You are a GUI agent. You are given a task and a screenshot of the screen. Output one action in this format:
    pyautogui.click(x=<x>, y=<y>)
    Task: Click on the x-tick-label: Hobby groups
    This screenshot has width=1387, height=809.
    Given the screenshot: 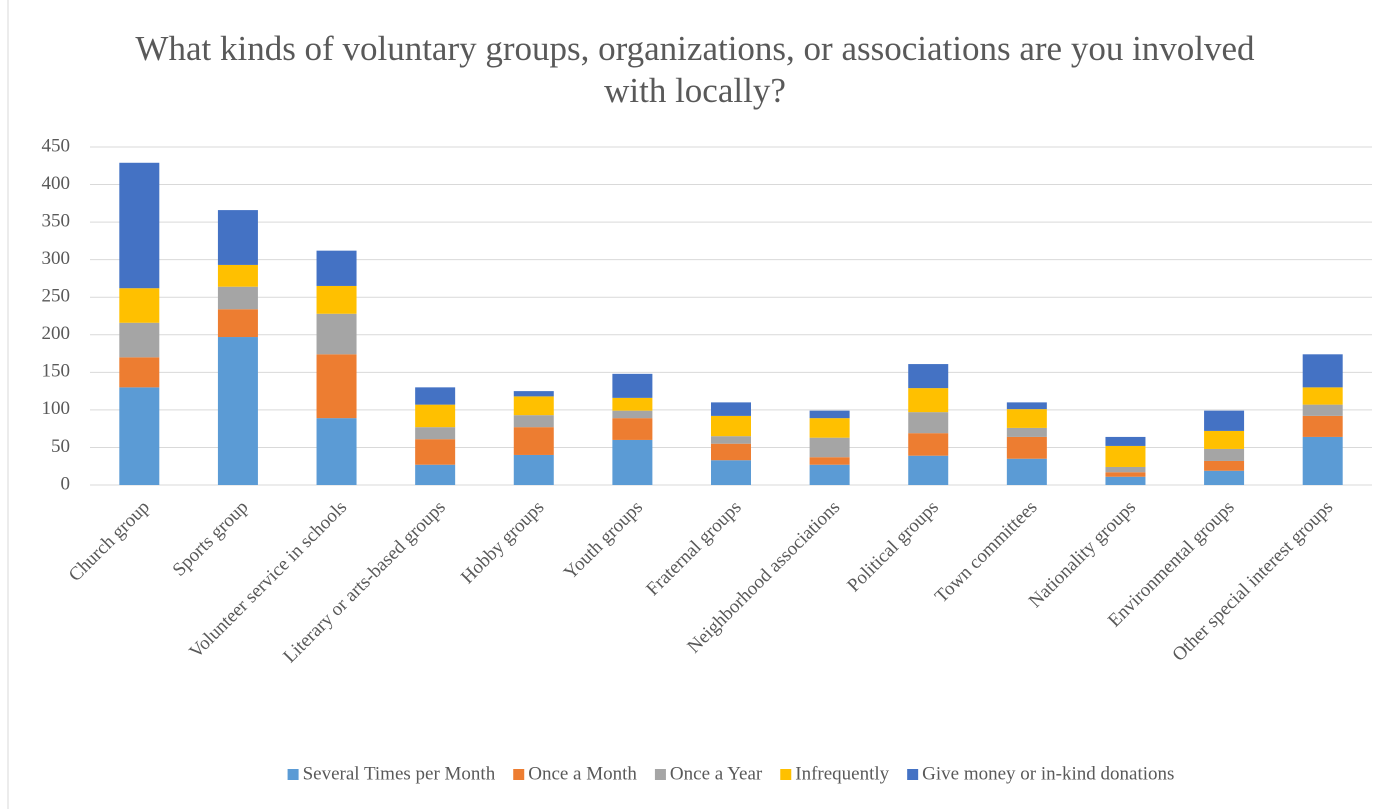 What is the action you would take?
    pyautogui.click(x=502, y=542)
    